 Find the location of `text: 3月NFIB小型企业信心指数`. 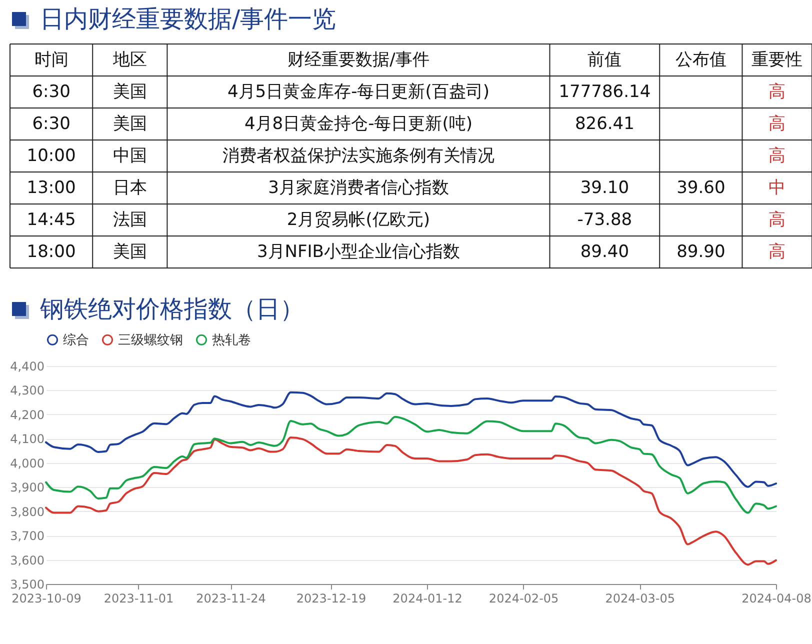

text: 3月NFIB小型企业信心指数 is located at coordinates (358, 252).